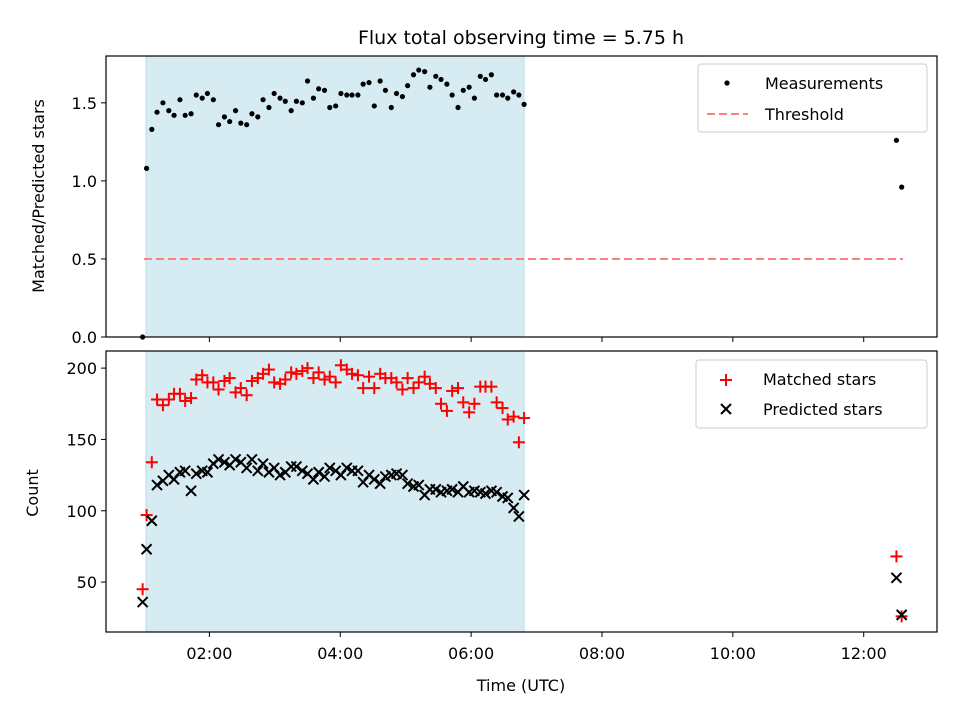 This screenshot has height=720, width=960. I want to click on ratio-y-axis-label: Matched/Predicted stars, so click(38, 196).